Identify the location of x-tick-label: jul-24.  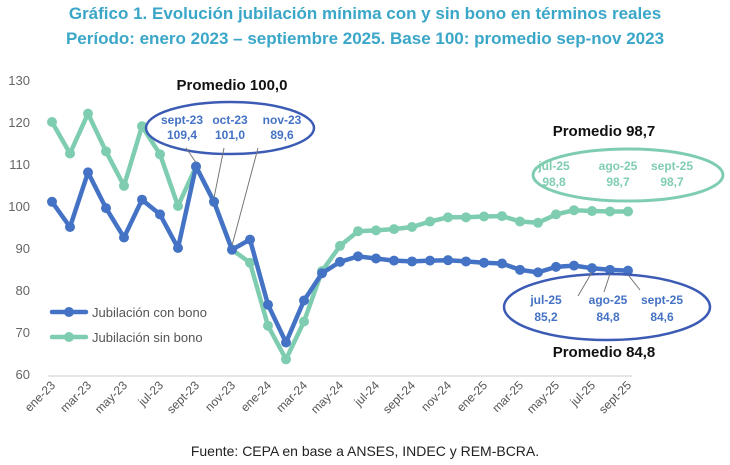
(367, 394).